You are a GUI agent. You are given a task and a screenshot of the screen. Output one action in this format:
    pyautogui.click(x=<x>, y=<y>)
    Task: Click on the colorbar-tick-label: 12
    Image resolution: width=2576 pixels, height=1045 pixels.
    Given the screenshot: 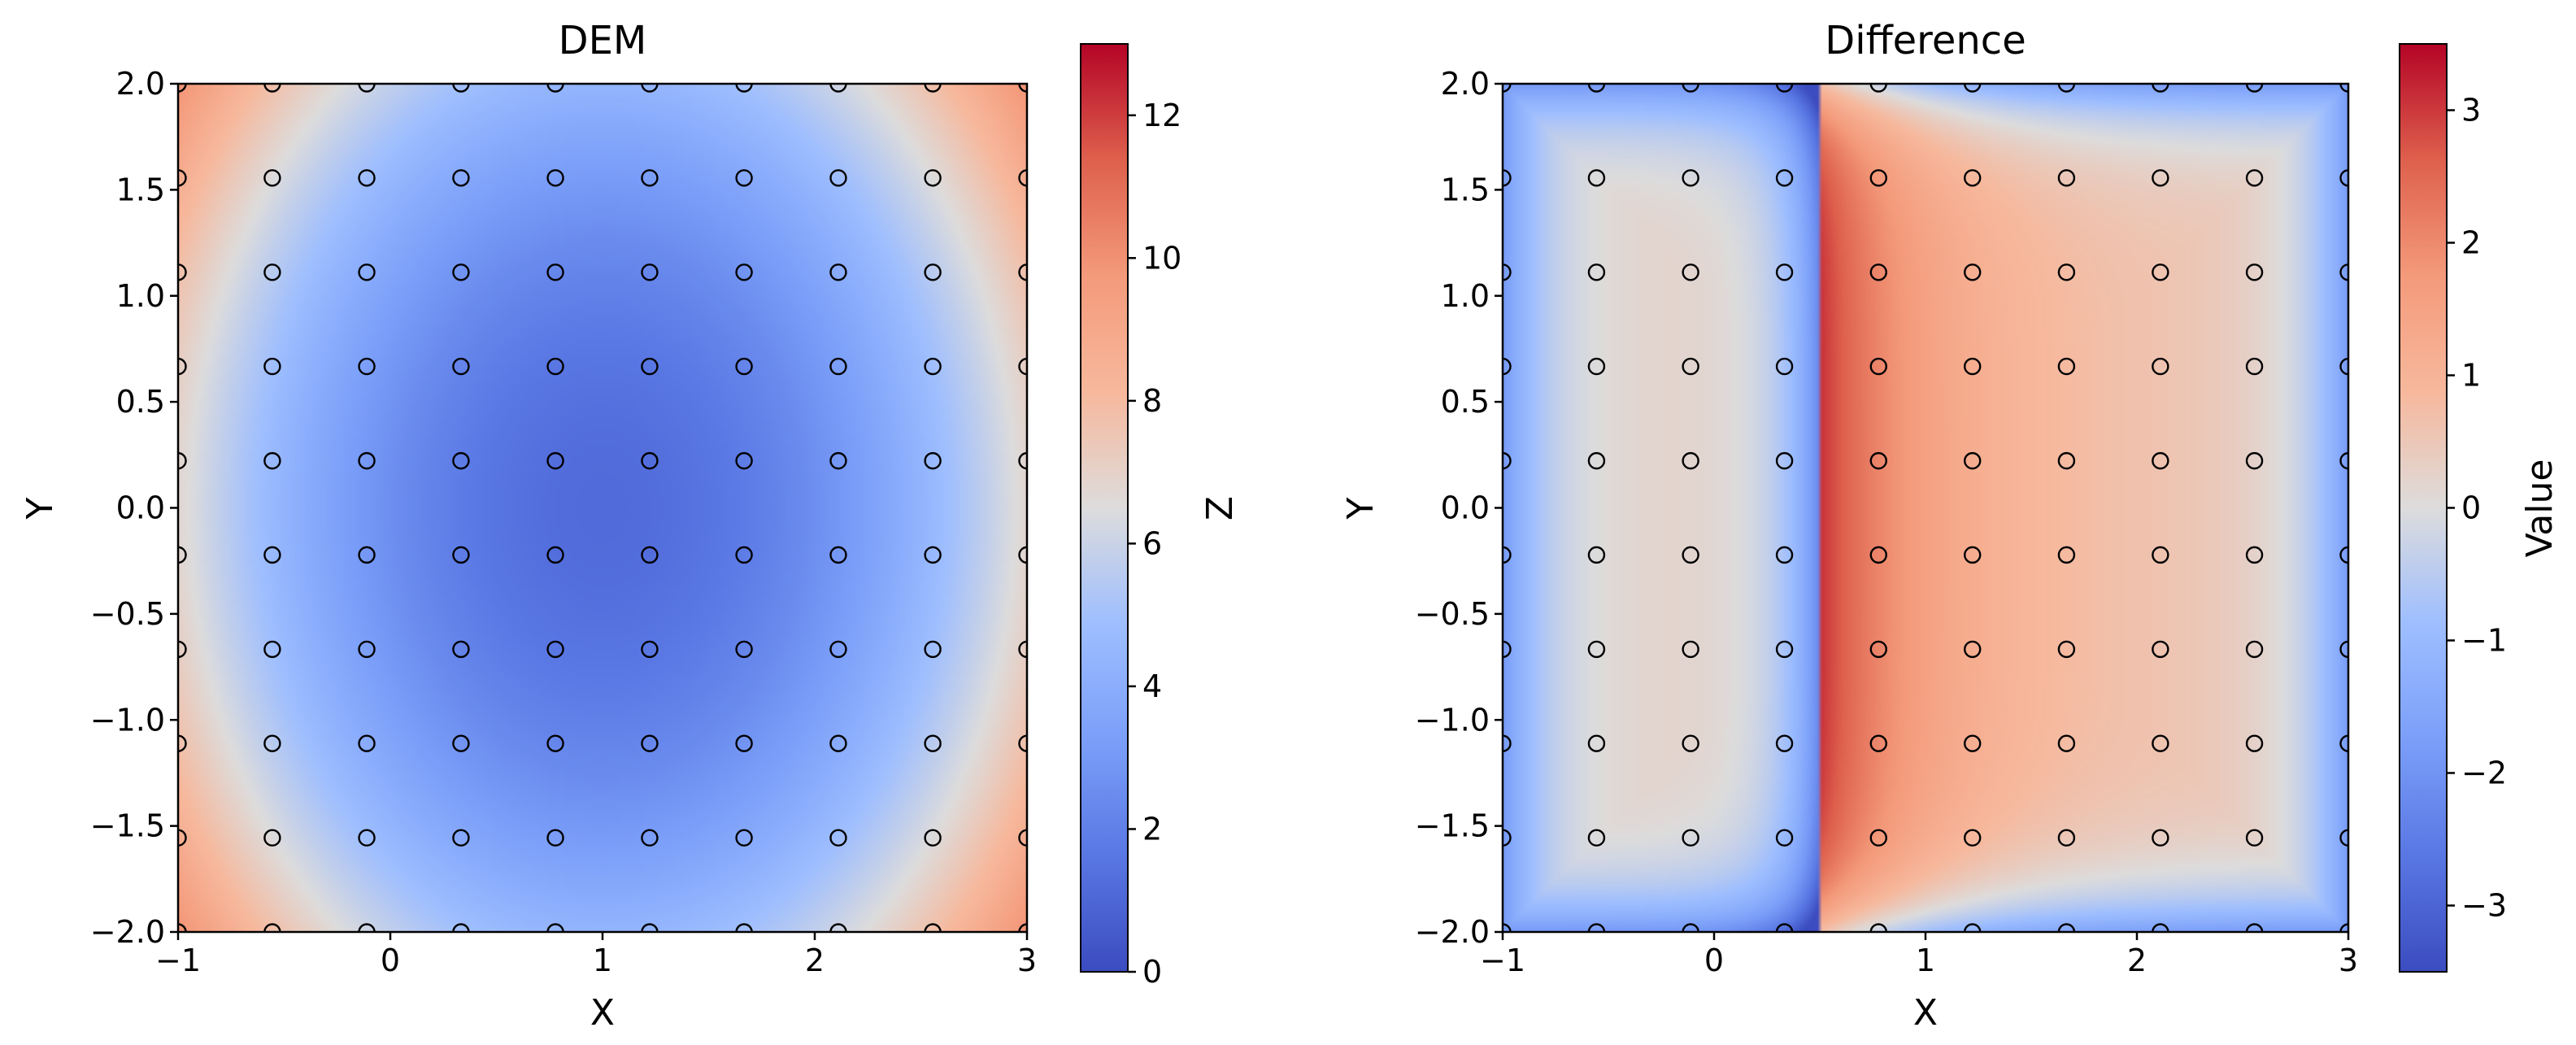 What is the action you would take?
    pyautogui.click(x=1162, y=116)
    